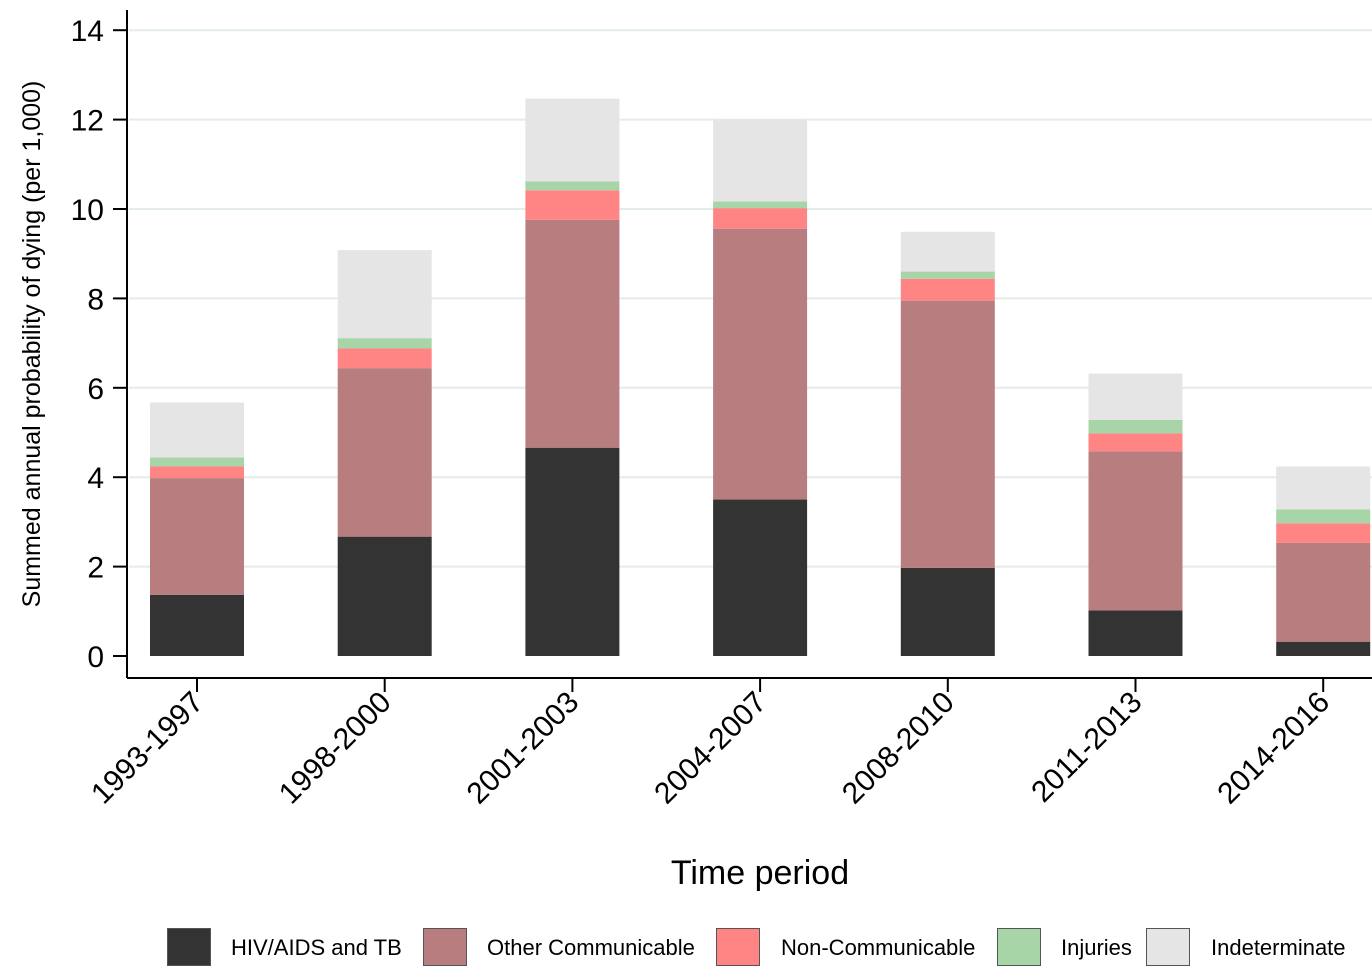 The width and height of the screenshot is (1372, 968). I want to click on legend-label: Other Communicable, so click(591, 947).